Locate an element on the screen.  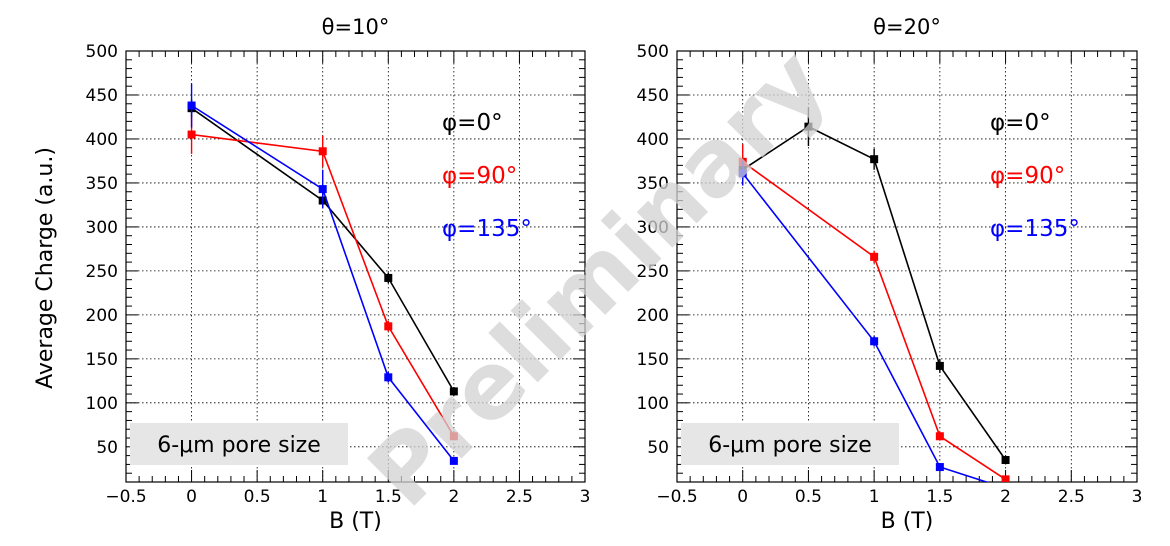
y-axis-title: Average Charge (a.u.) is located at coordinates (45, 268).